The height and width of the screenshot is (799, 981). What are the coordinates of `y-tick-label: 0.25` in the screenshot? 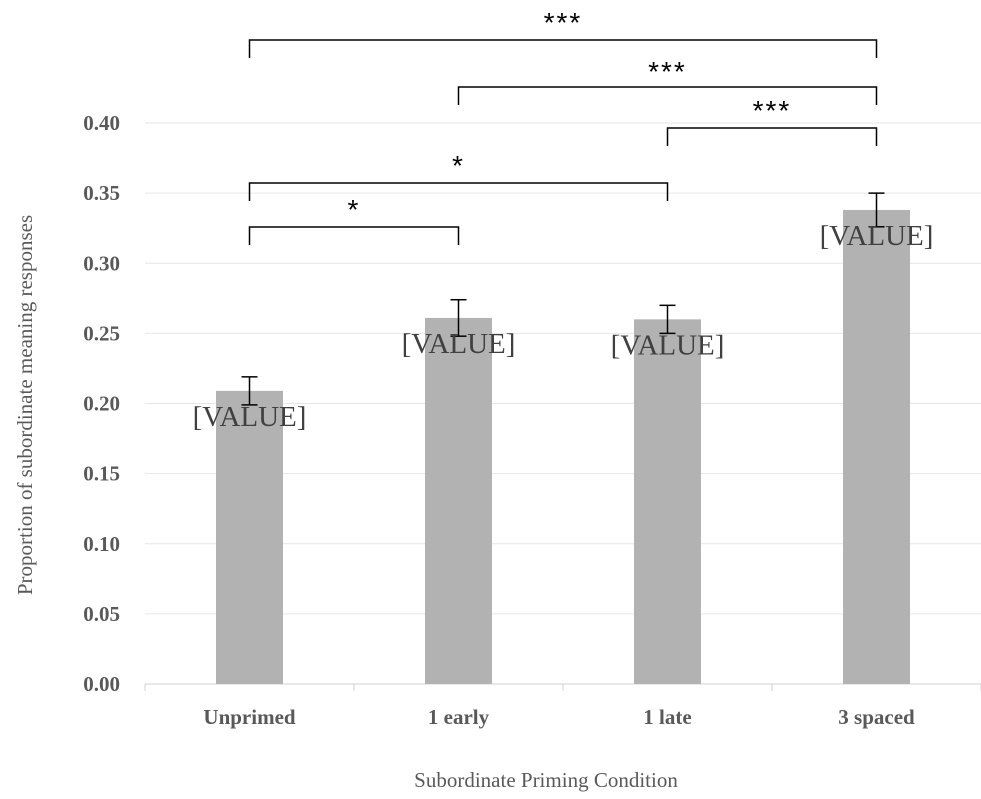 It's located at (101, 333).